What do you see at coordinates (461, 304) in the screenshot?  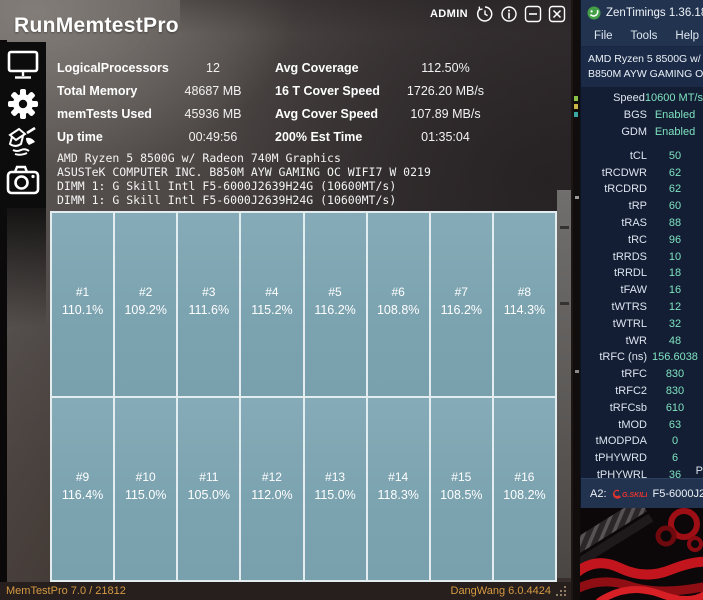 I see `thread-tile: #7 116.2%` at bounding box center [461, 304].